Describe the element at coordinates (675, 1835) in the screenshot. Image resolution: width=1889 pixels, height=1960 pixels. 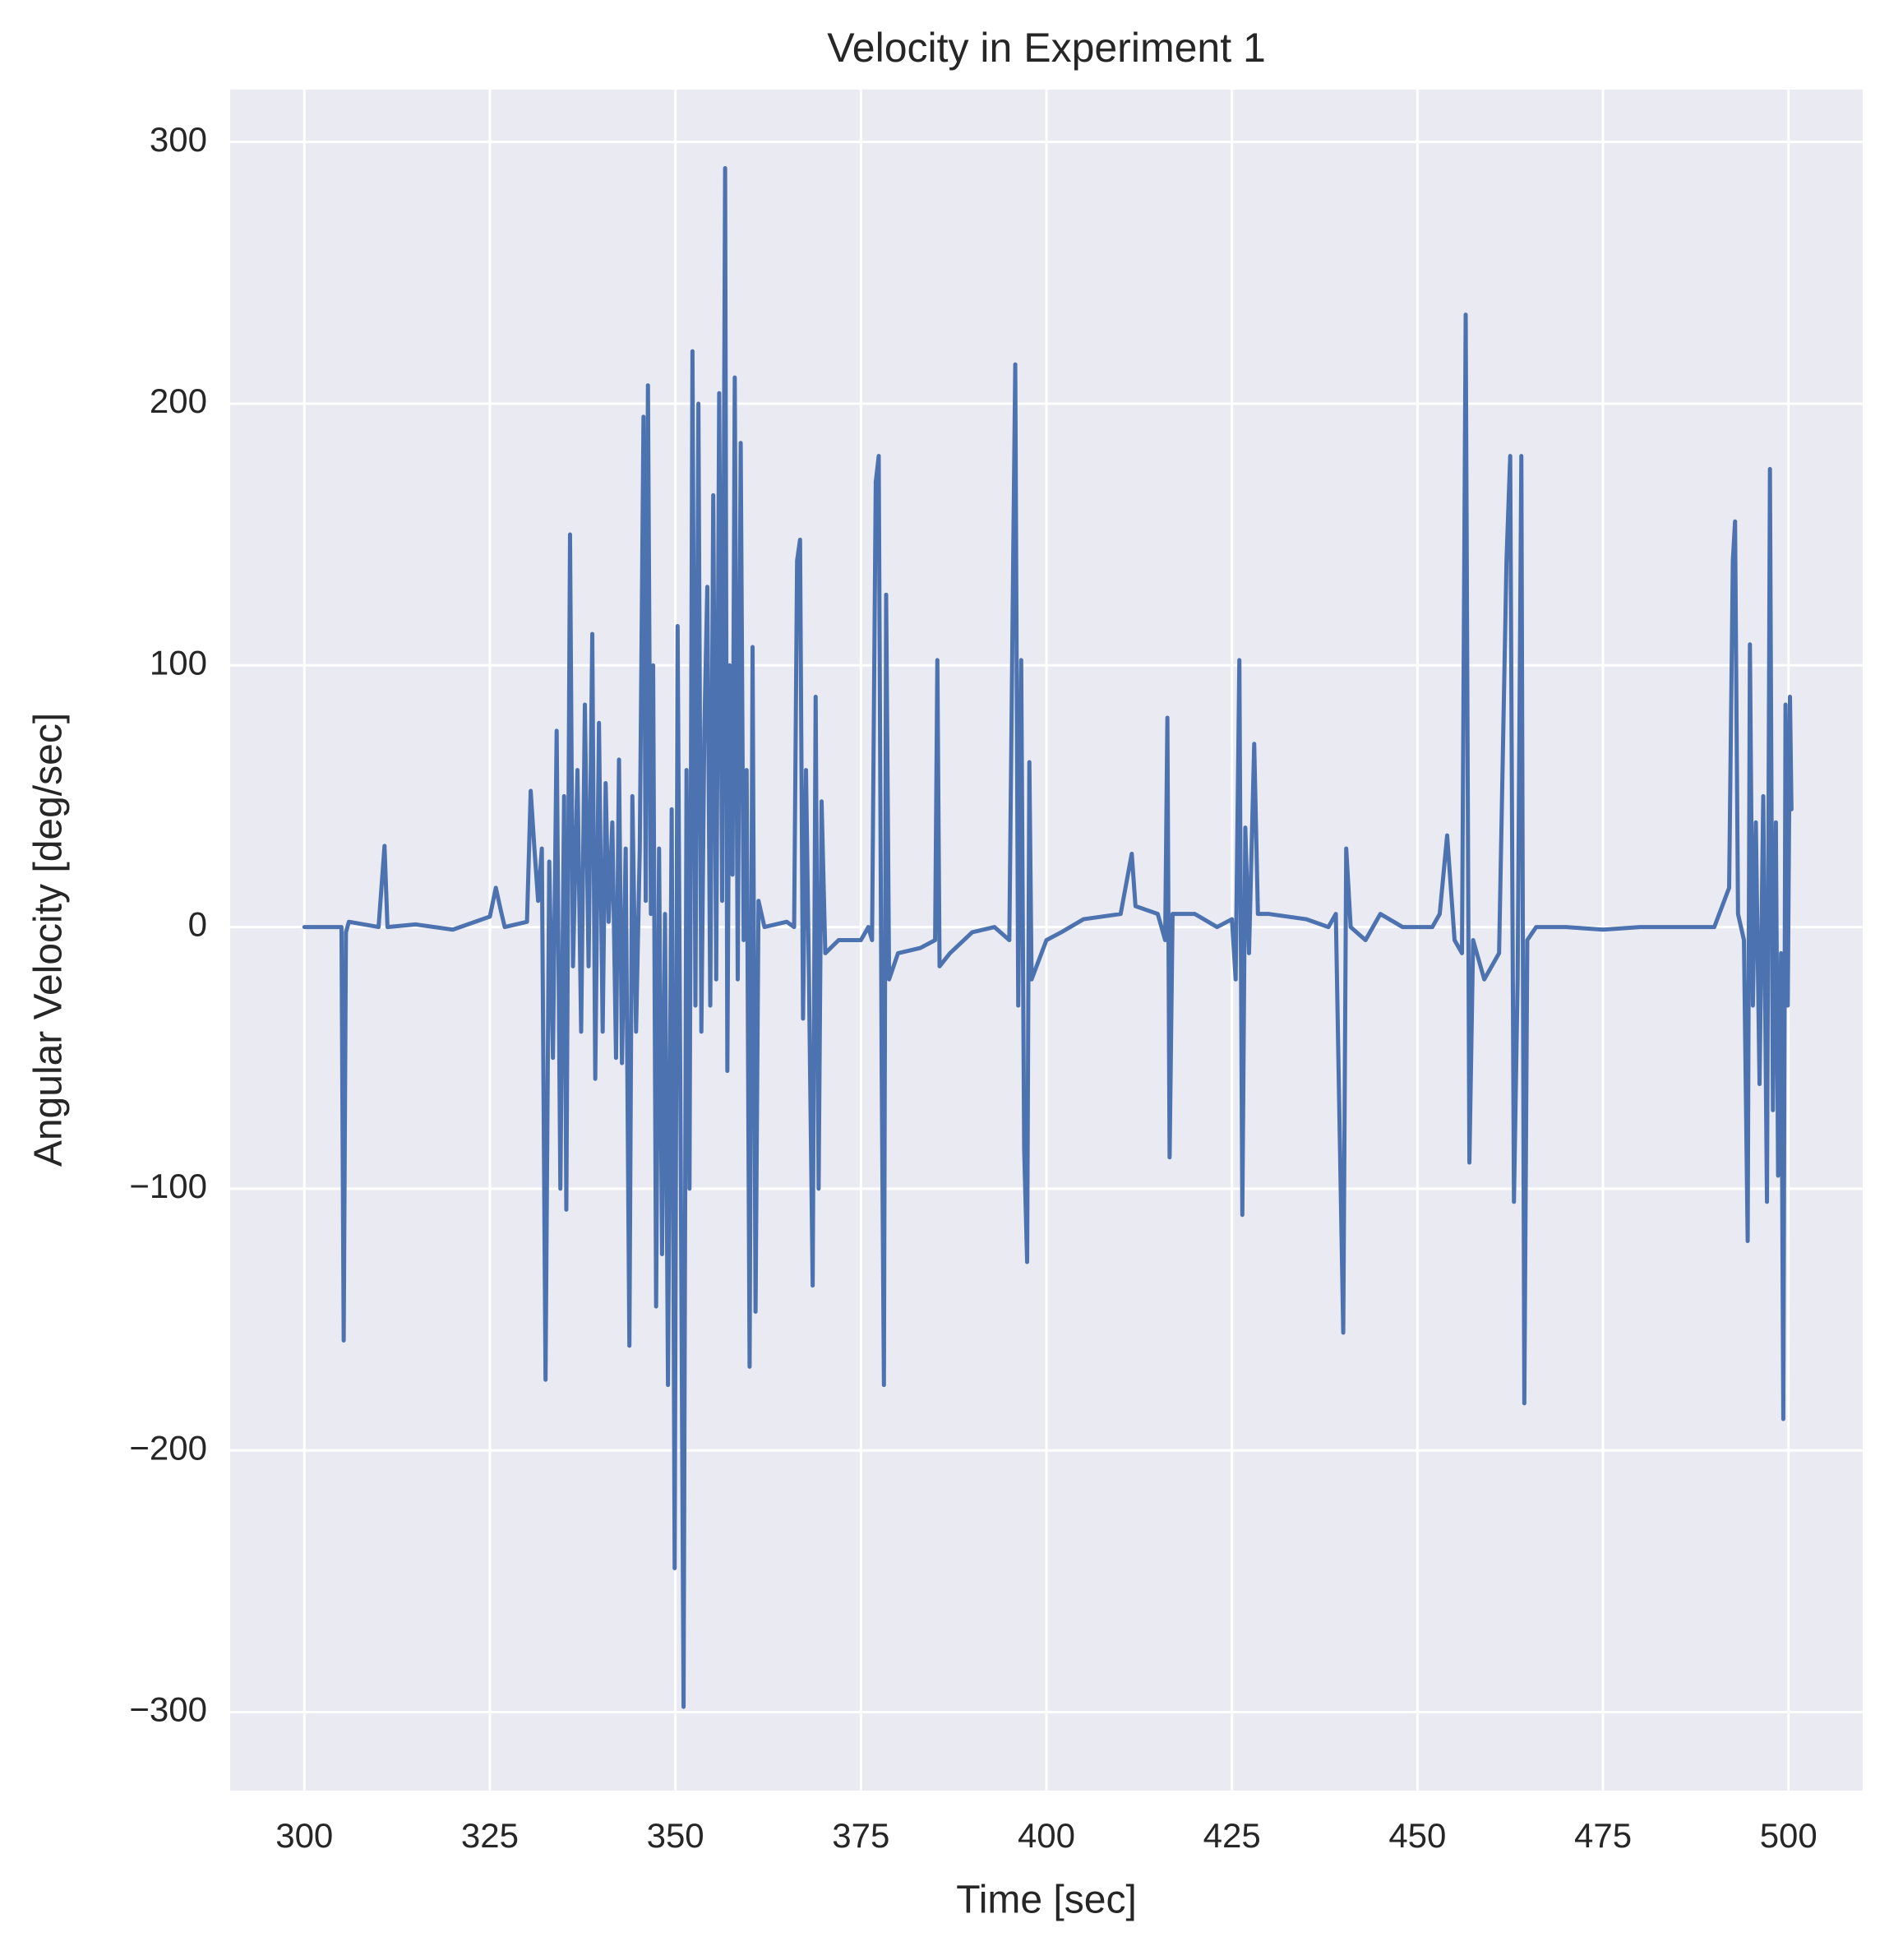
I see `x-tick-label: 350` at that location.